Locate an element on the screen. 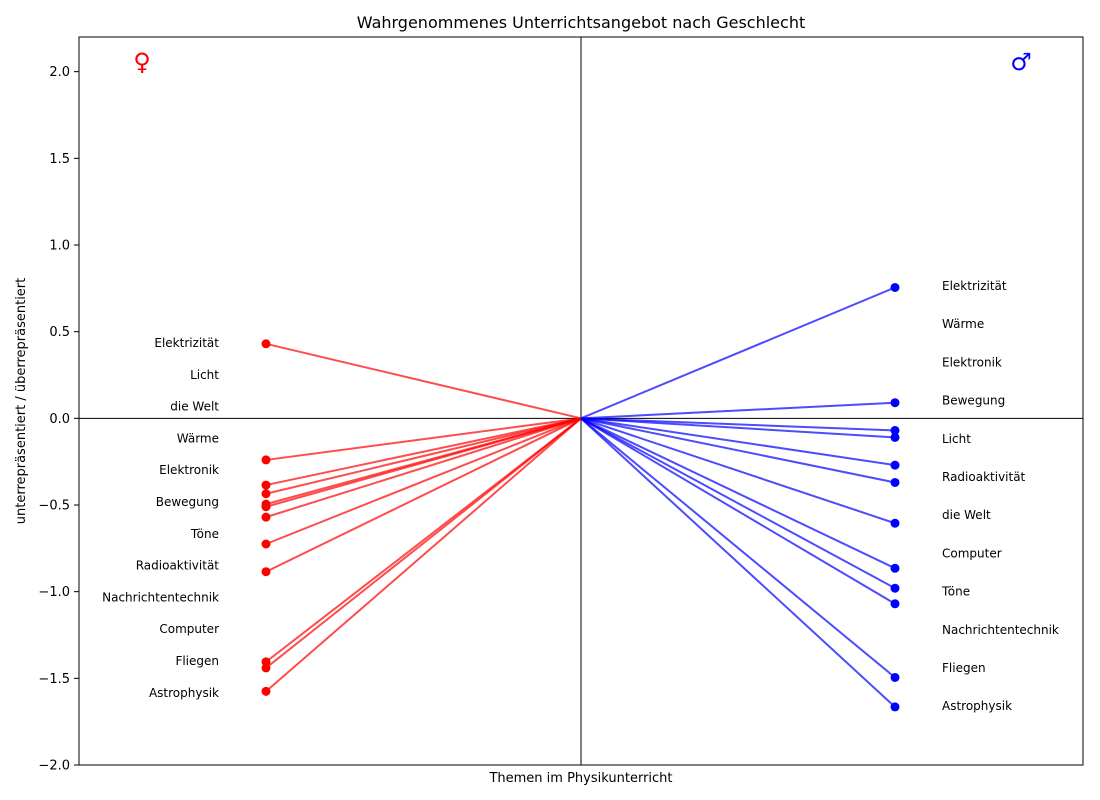 This screenshot has height=800, width=1100. male-symbol: ♂ is located at coordinates (1021, 62).